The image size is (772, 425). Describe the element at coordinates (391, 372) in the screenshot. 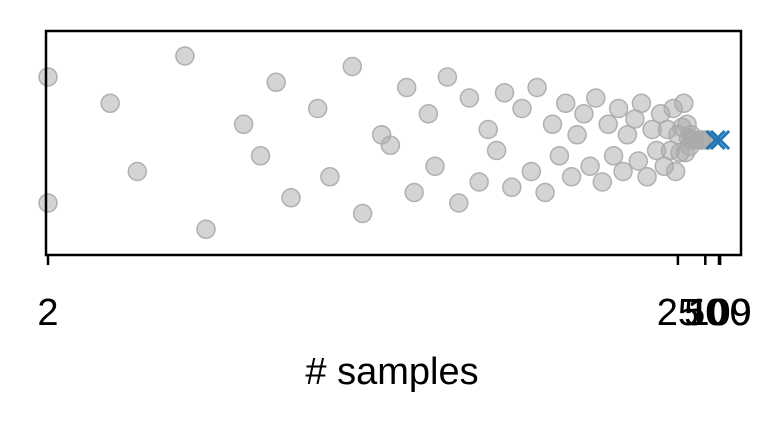

I see `x-axis-label: # samples` at that location.